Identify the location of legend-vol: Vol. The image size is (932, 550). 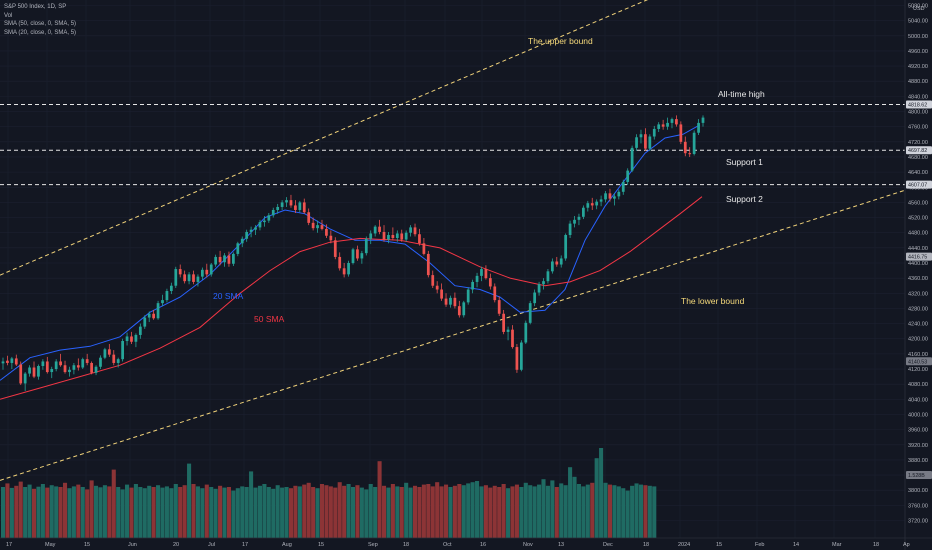
(8, 15).